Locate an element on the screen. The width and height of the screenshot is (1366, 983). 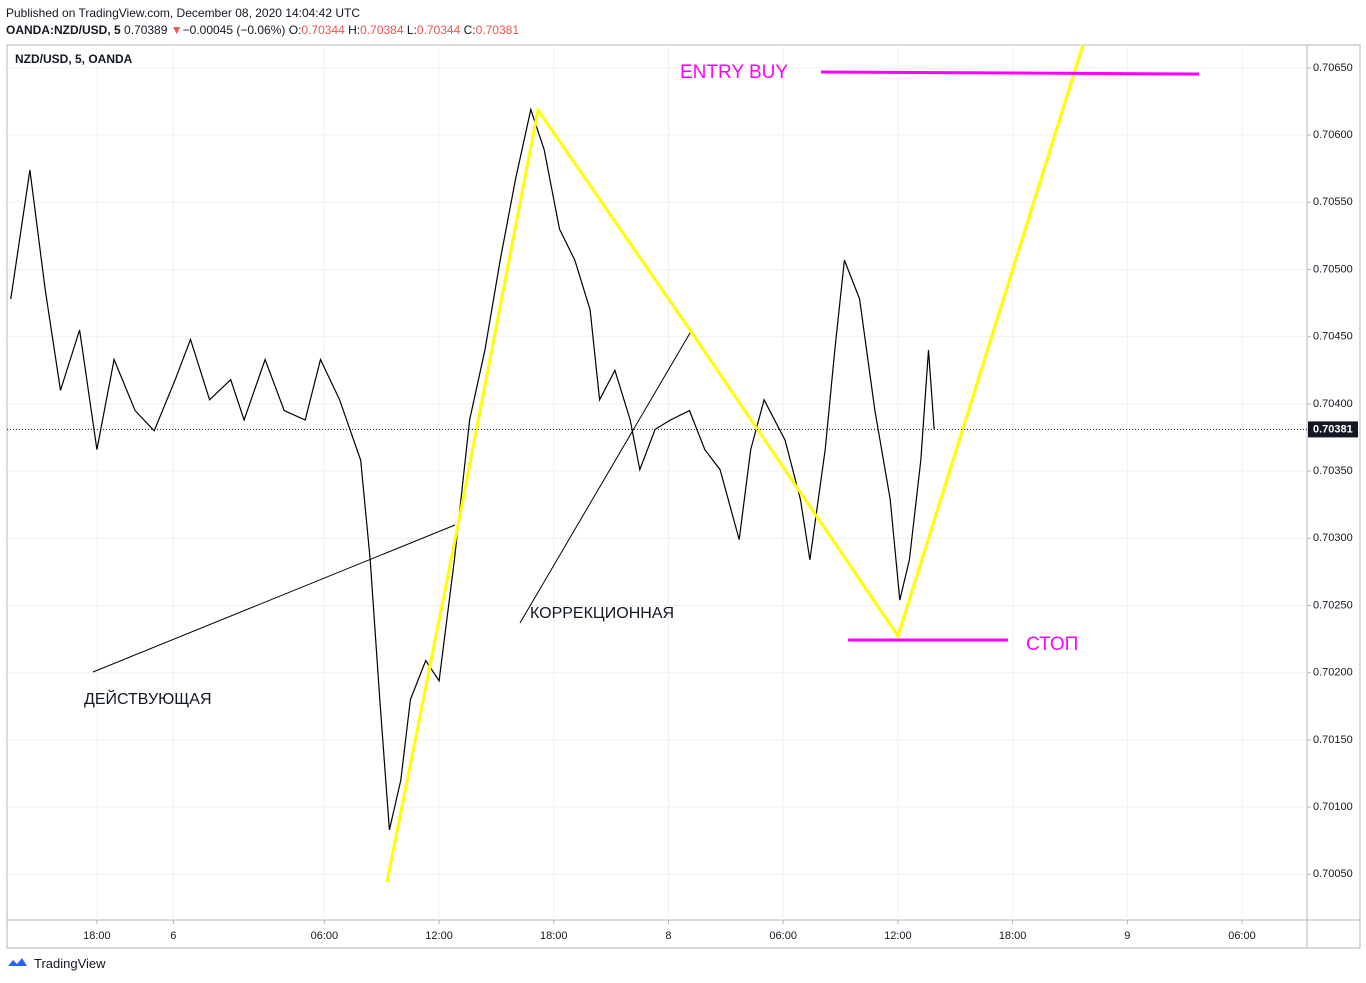
annotation: КОРРЕКЦИОННАЯ is located at coordinates (602, 613).